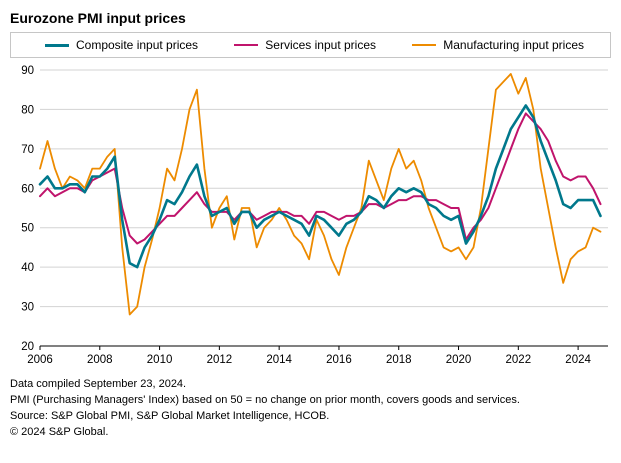 The height and width of the screenshot is (463, 621). I want to click on chart-title: Eurozone PMI input prices, so click(98, 18).